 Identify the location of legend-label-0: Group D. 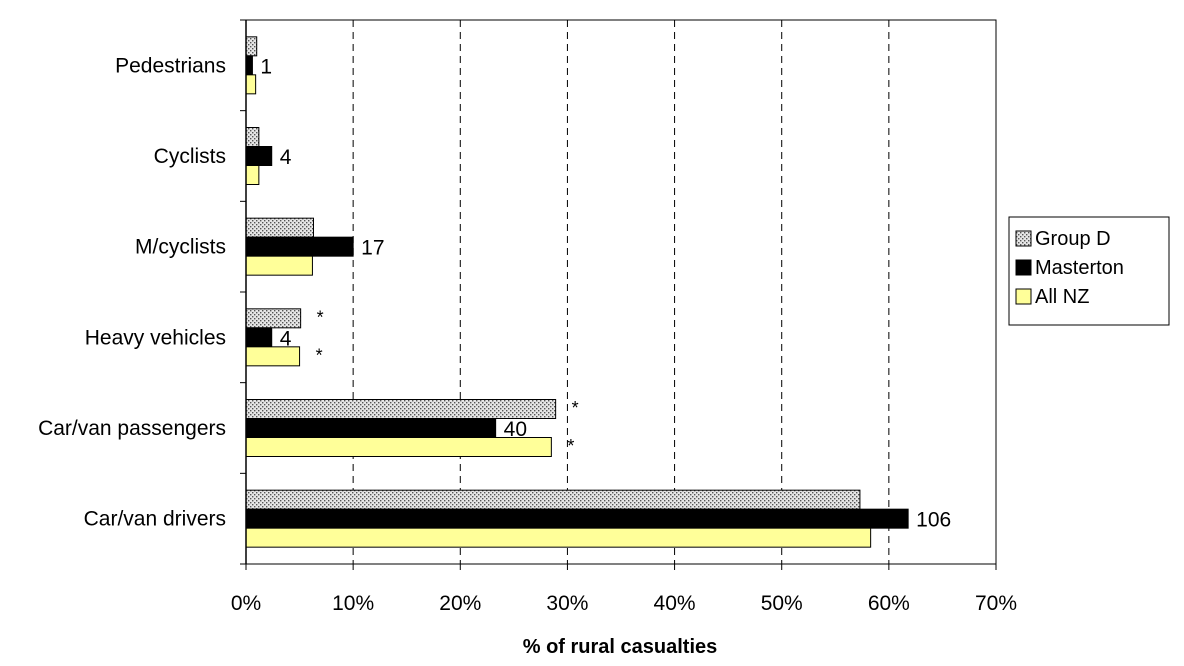
(1073, 239).